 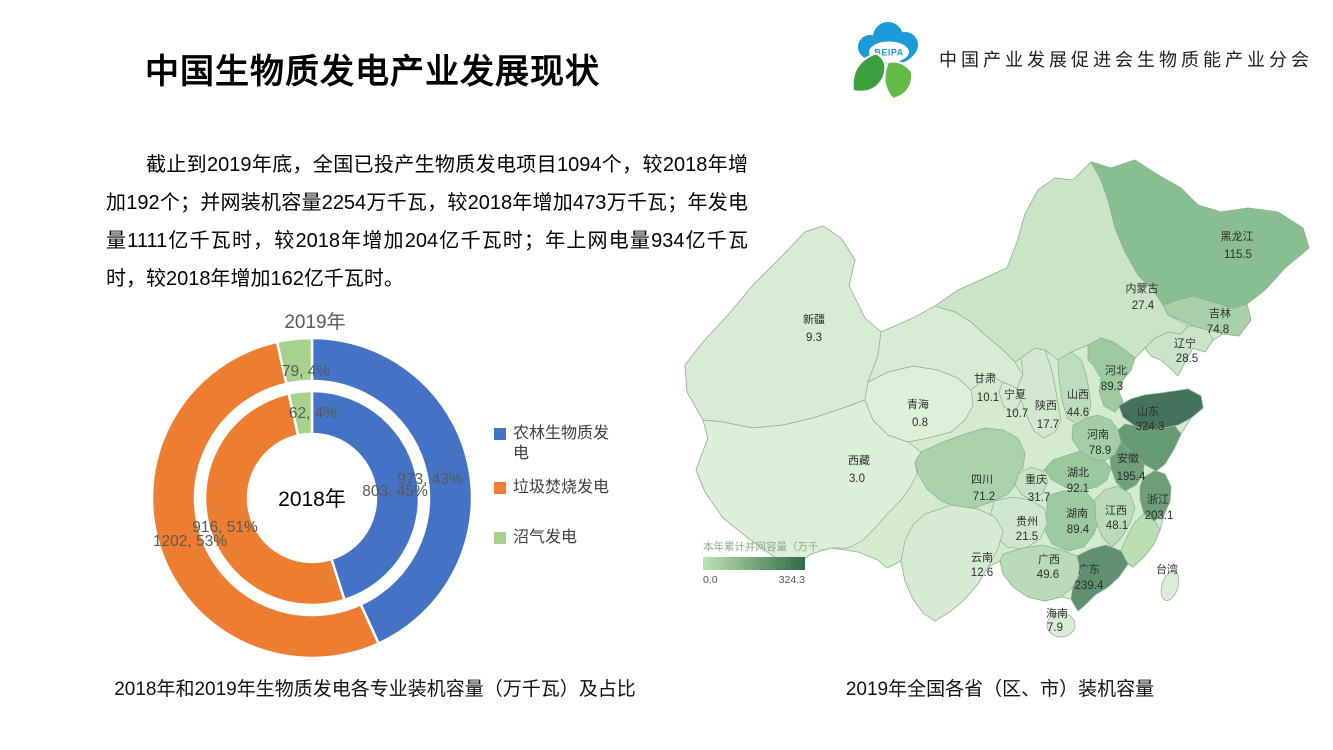 I want to click on province-value-label: 17.7, so click(x=1048, y=425).